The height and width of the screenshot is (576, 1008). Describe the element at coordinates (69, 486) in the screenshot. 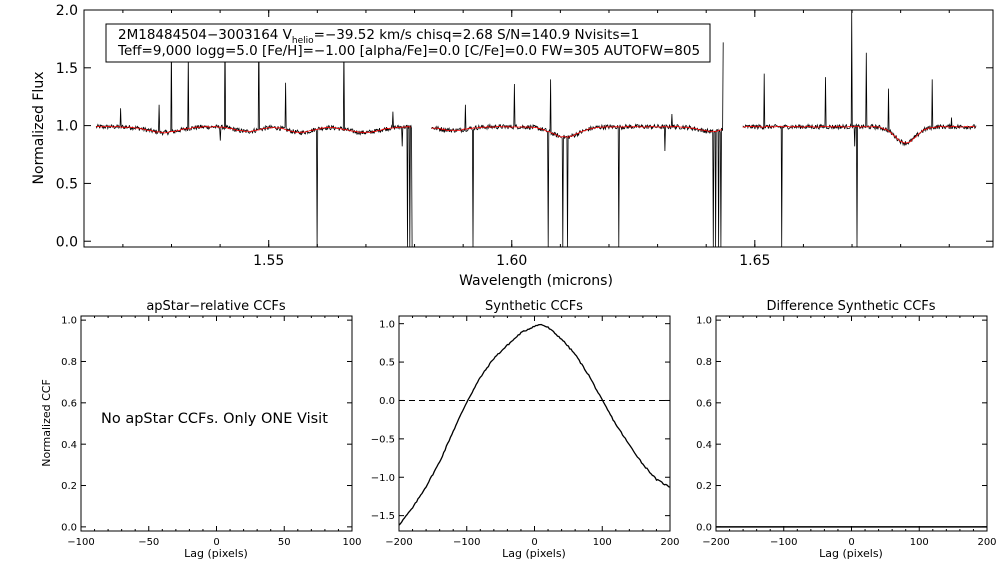

I see `apstar-ccf-y-tick-label: 0.2` at that location.